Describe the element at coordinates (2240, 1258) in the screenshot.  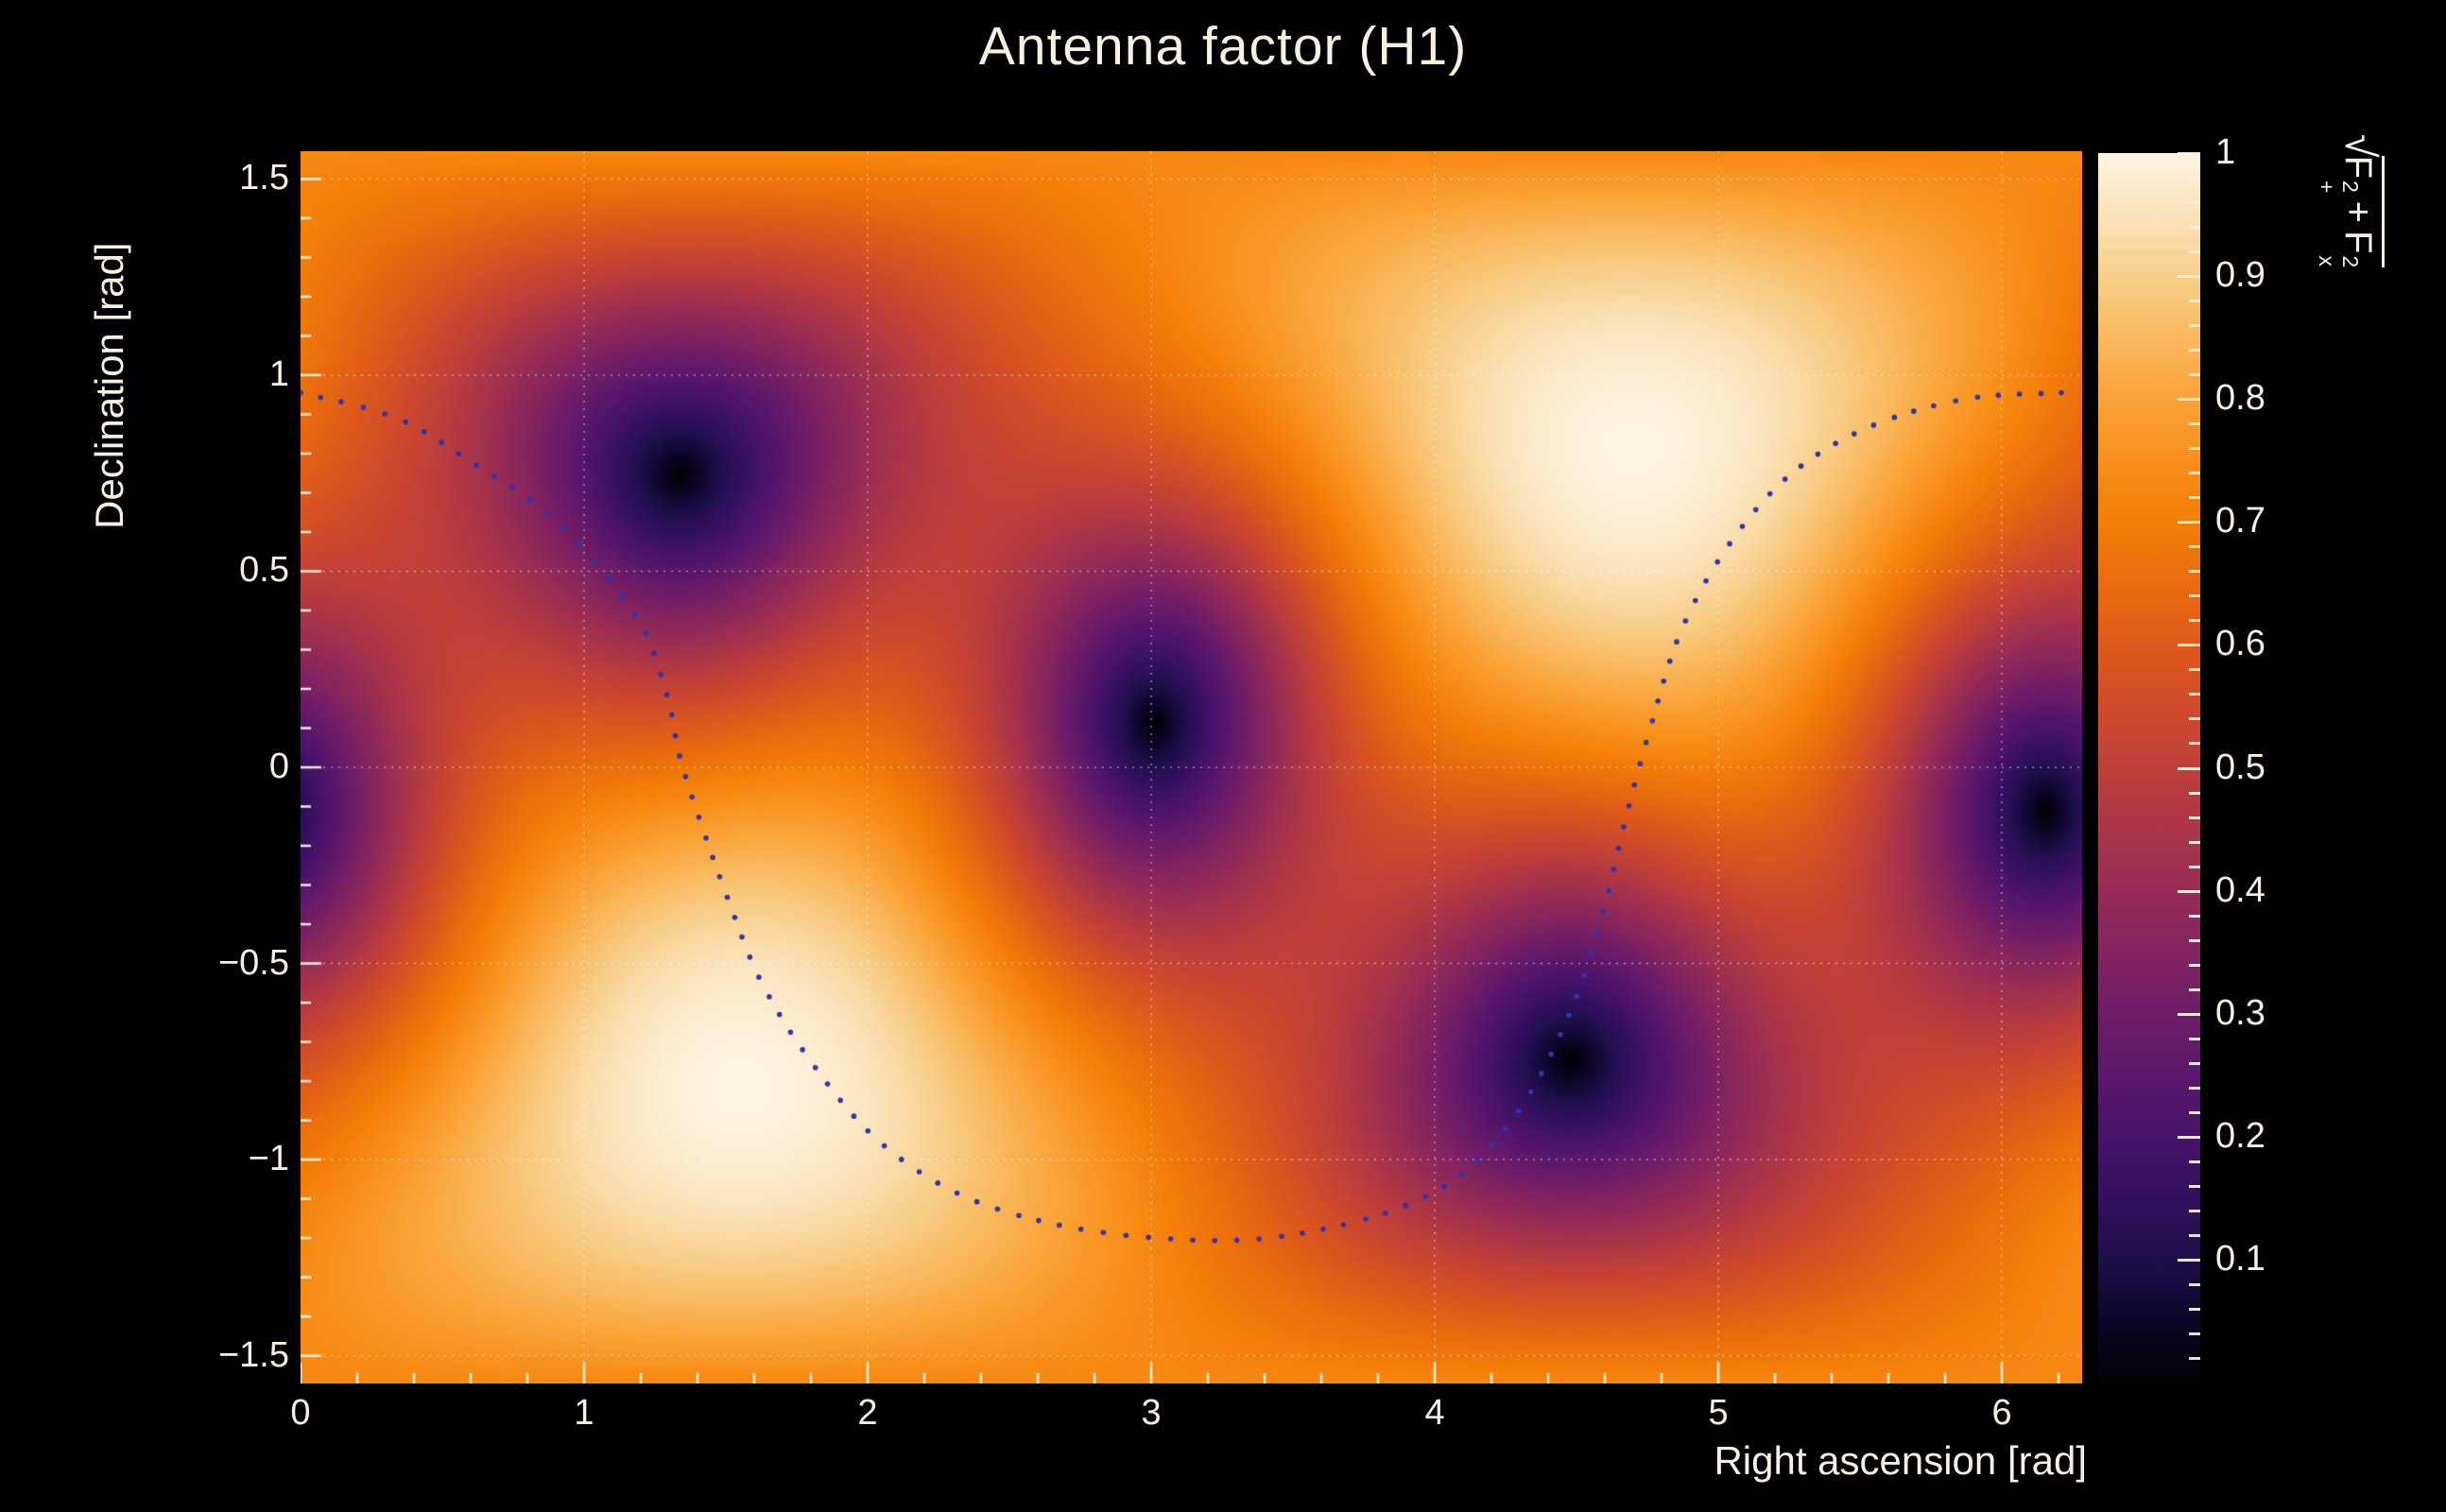
I see `colorbar-tick-label: 0.1` at that location.